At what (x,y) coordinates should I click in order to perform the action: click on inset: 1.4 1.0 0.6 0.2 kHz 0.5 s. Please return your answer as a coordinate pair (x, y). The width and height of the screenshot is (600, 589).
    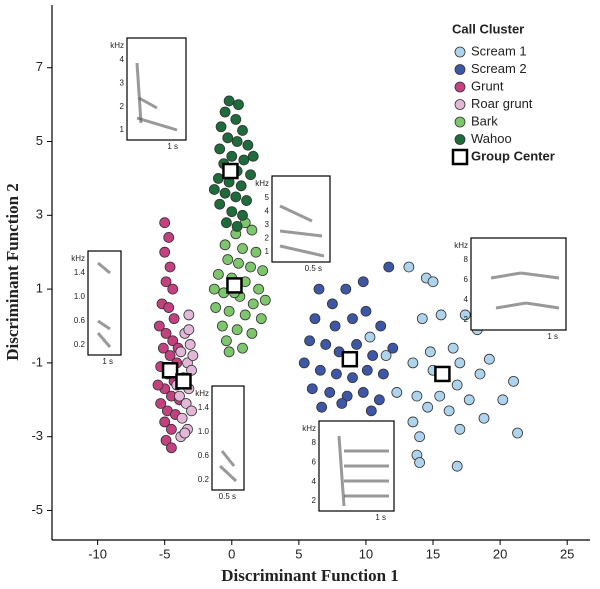
    Looking at the image, I should click on (220, 443).